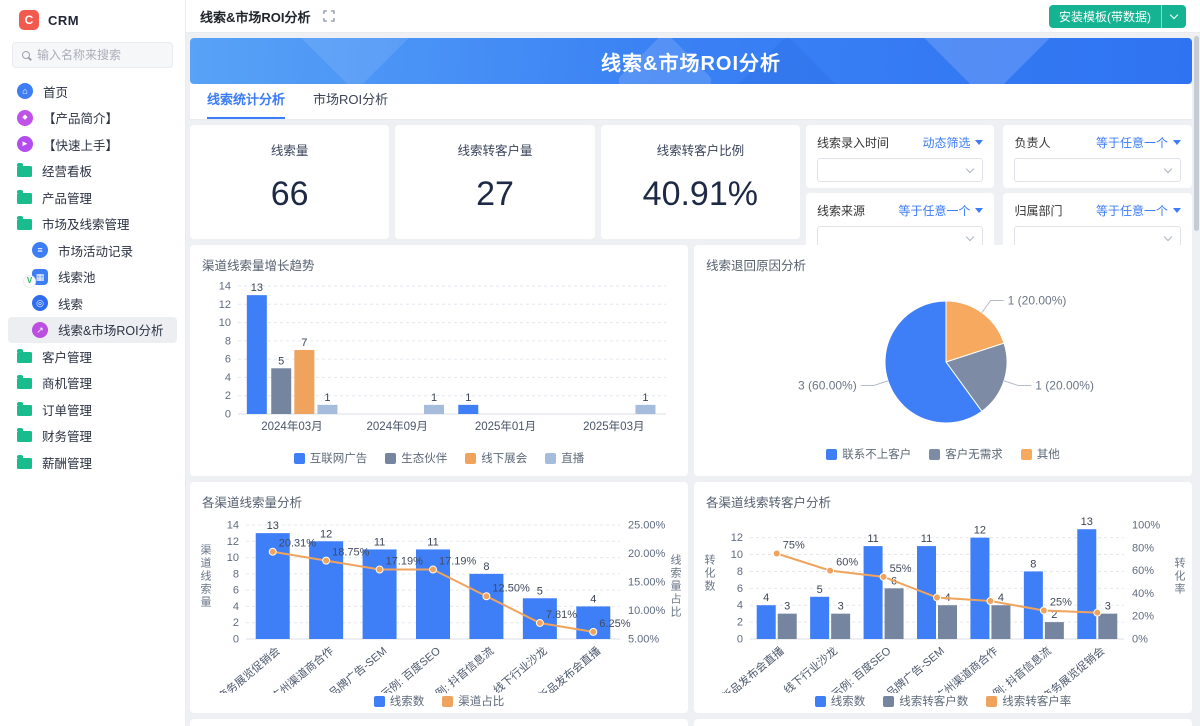  What do you see at coordinates (92, 462) in the screenshot?
I see `sidebar-item-salary-mgmt: 薪酬管理` at bounding box center [92, 462].